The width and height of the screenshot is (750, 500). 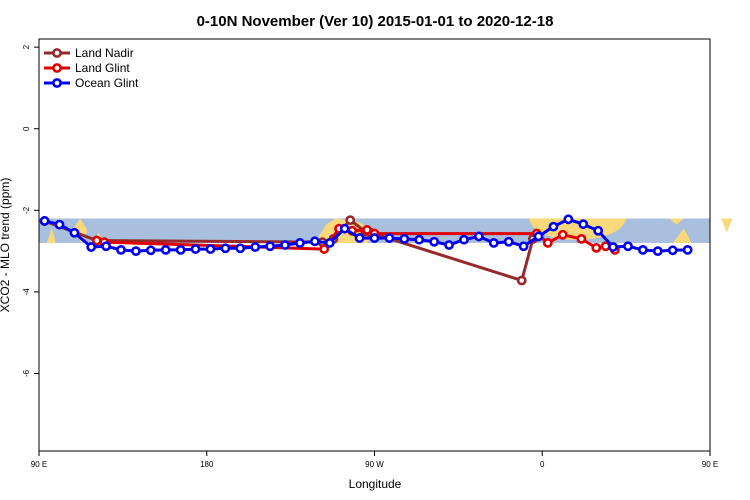 What do you see at coordinates (6, 245) in the screenshot?
I see `y-axis-label: XCO2 - MLO trend (ppm)` at bounding box center [6, 245].